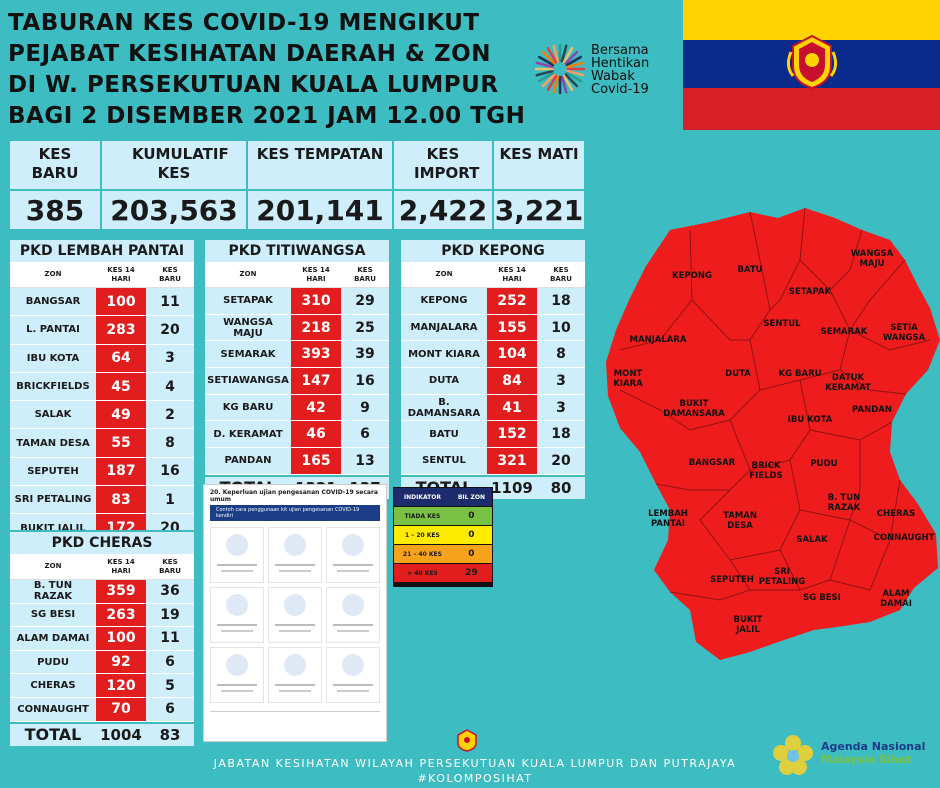 This screenshot has height=788, width=940. What do you see at coordinates (56, 186) in the screenshot?
I see `summary-kes-baru: KES BARU 385` at bounding box center [56, 186].